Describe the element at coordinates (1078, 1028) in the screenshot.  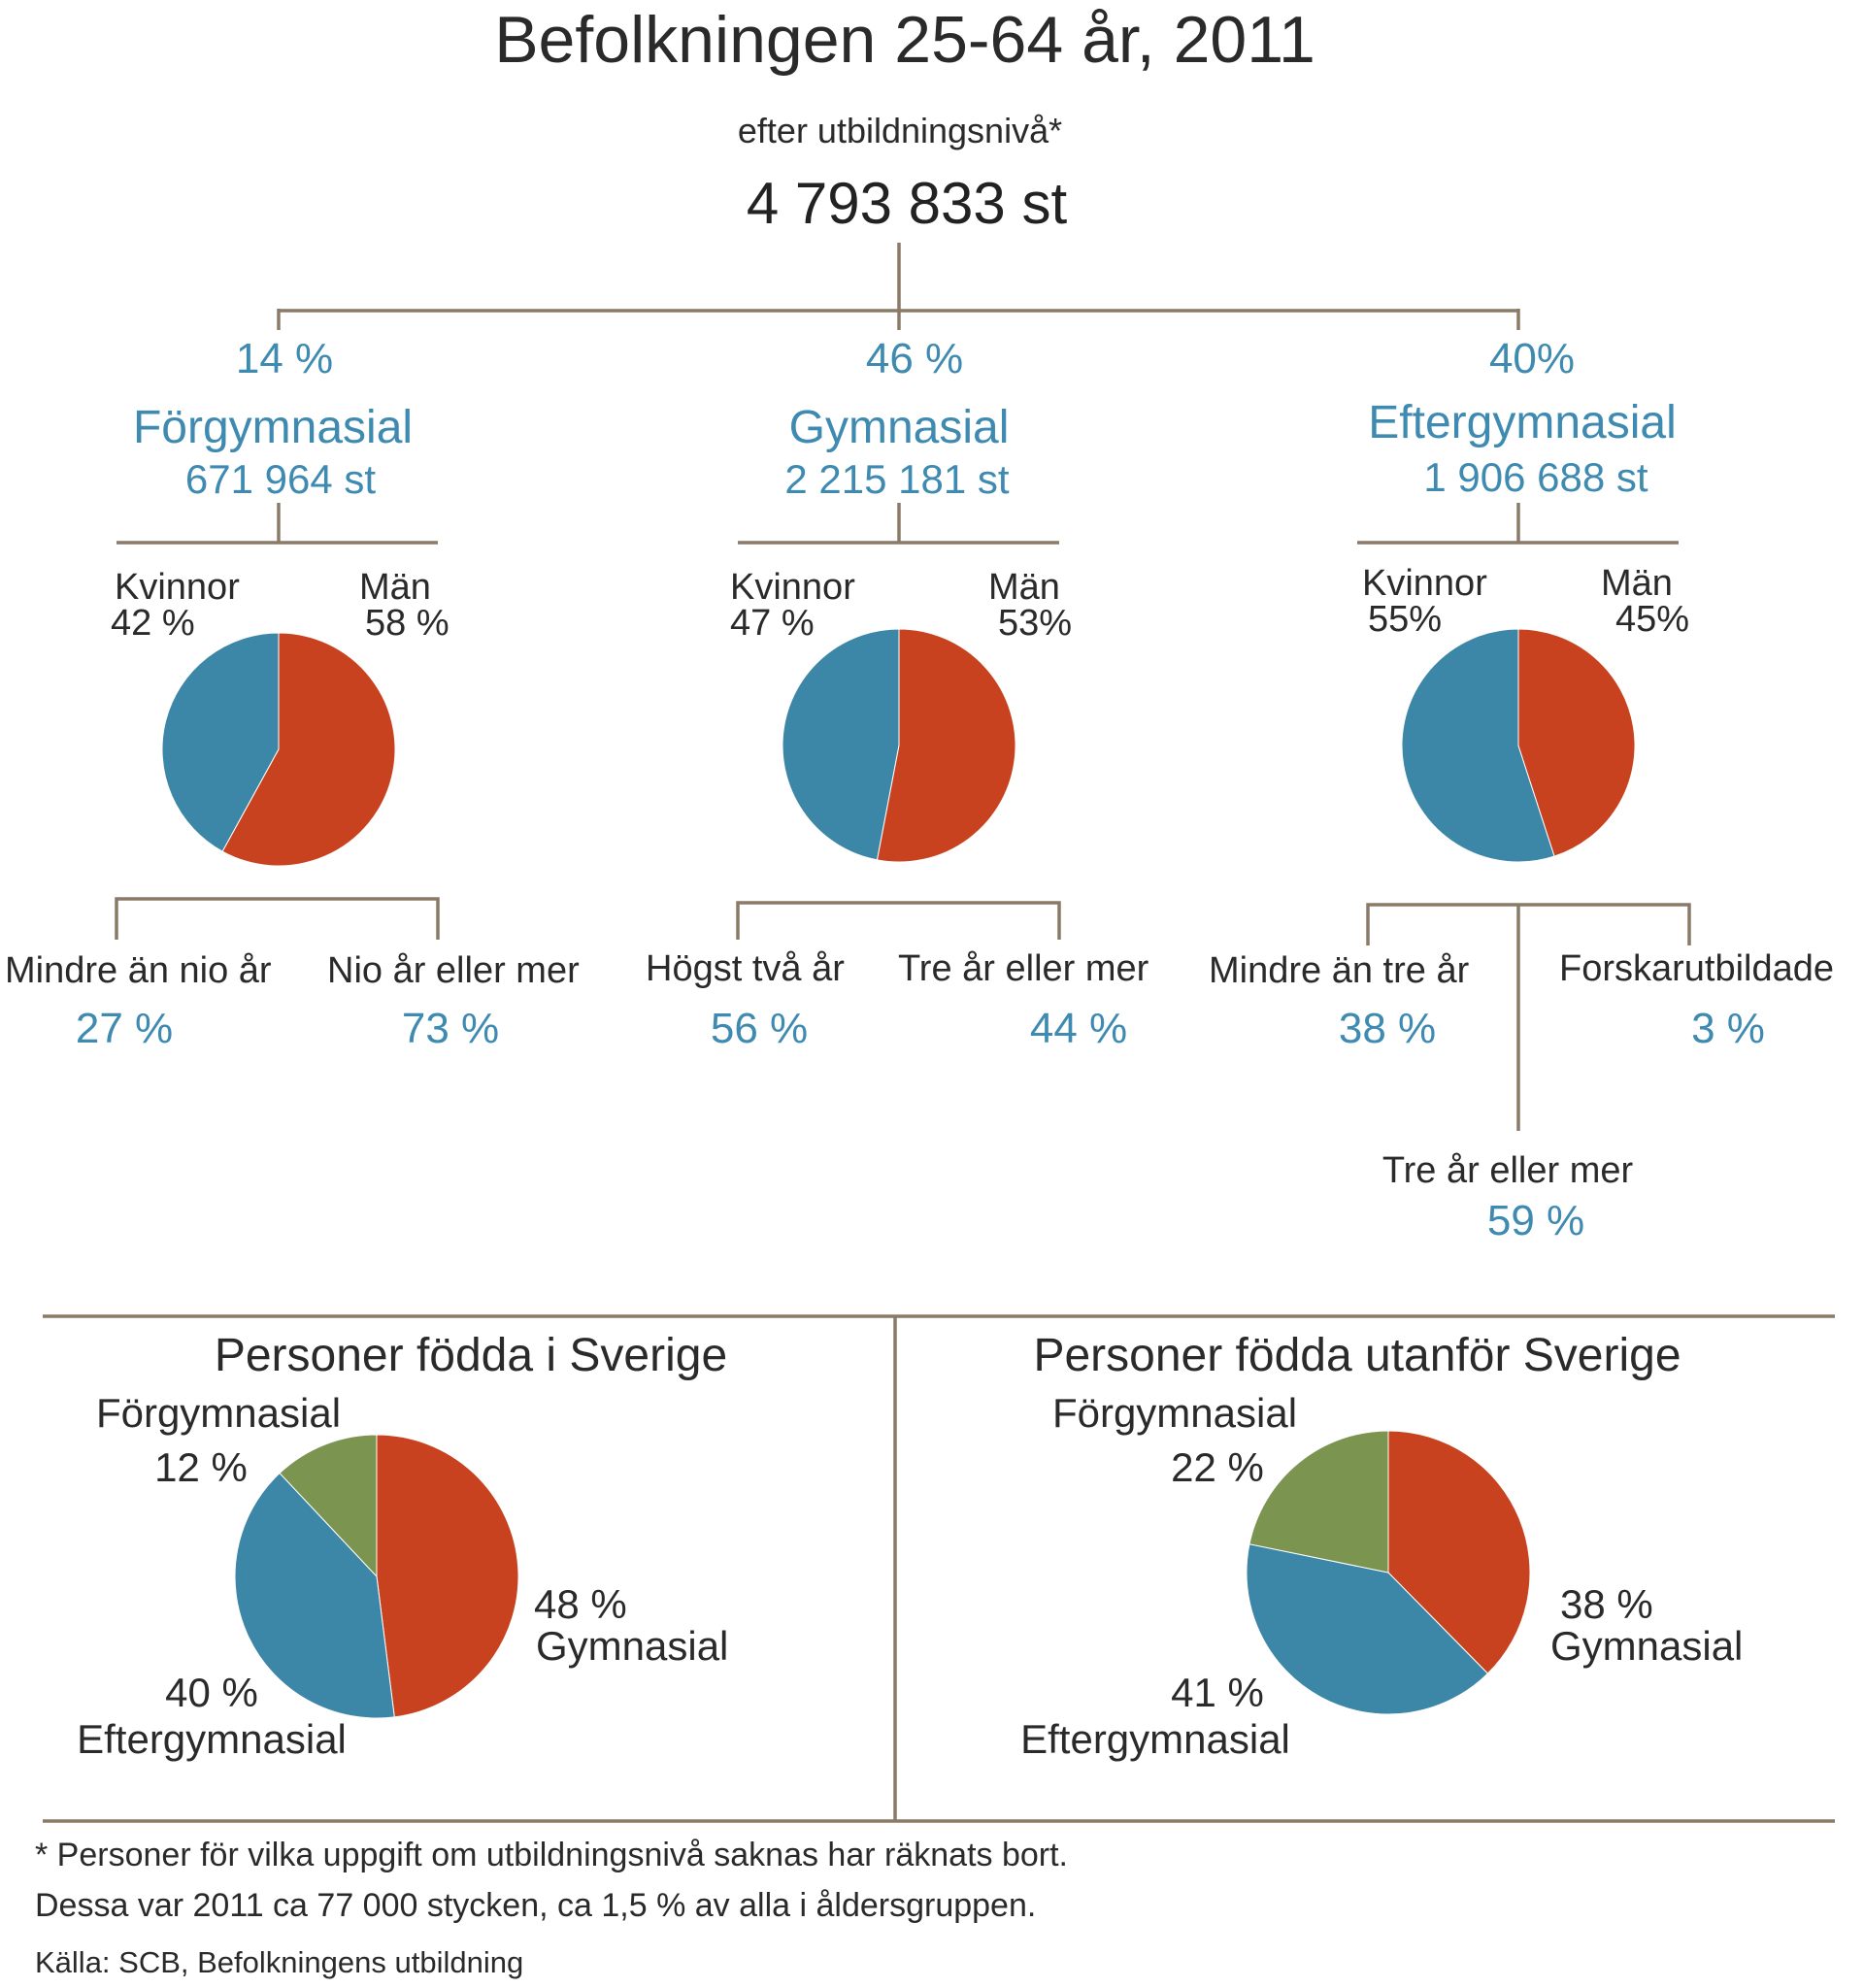
I see `sub-pct: 44 %` at that location.